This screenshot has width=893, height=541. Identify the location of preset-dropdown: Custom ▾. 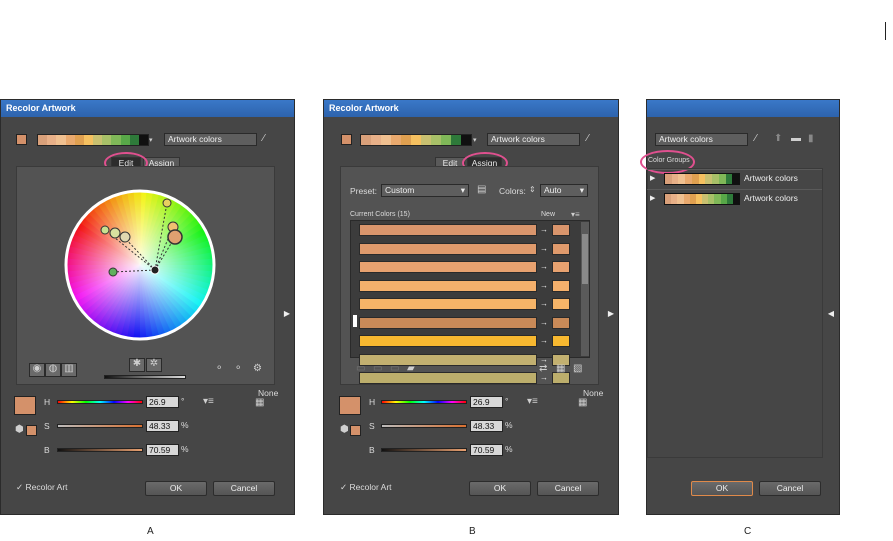
(425, 190).